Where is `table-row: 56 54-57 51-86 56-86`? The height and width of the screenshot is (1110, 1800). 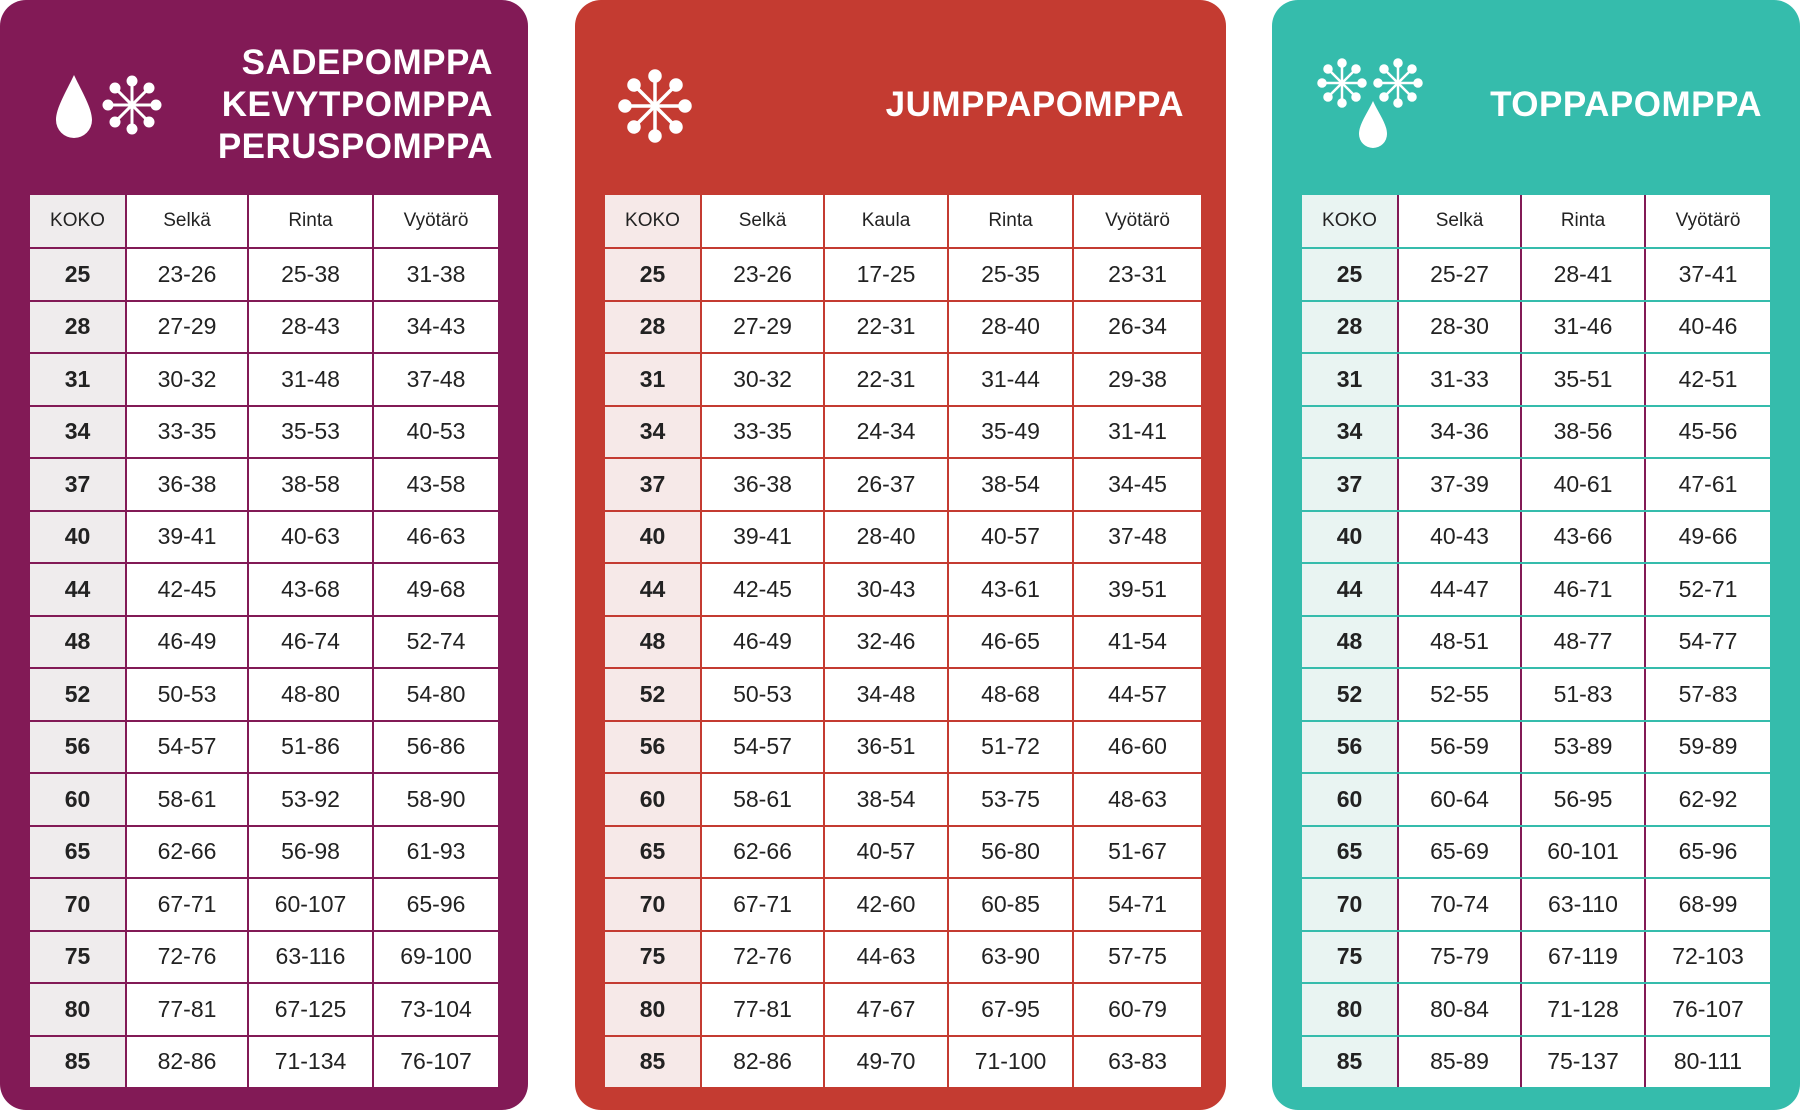 table-row: 56 54-57 51-86 56-86 is located at coordinates (264, 747).